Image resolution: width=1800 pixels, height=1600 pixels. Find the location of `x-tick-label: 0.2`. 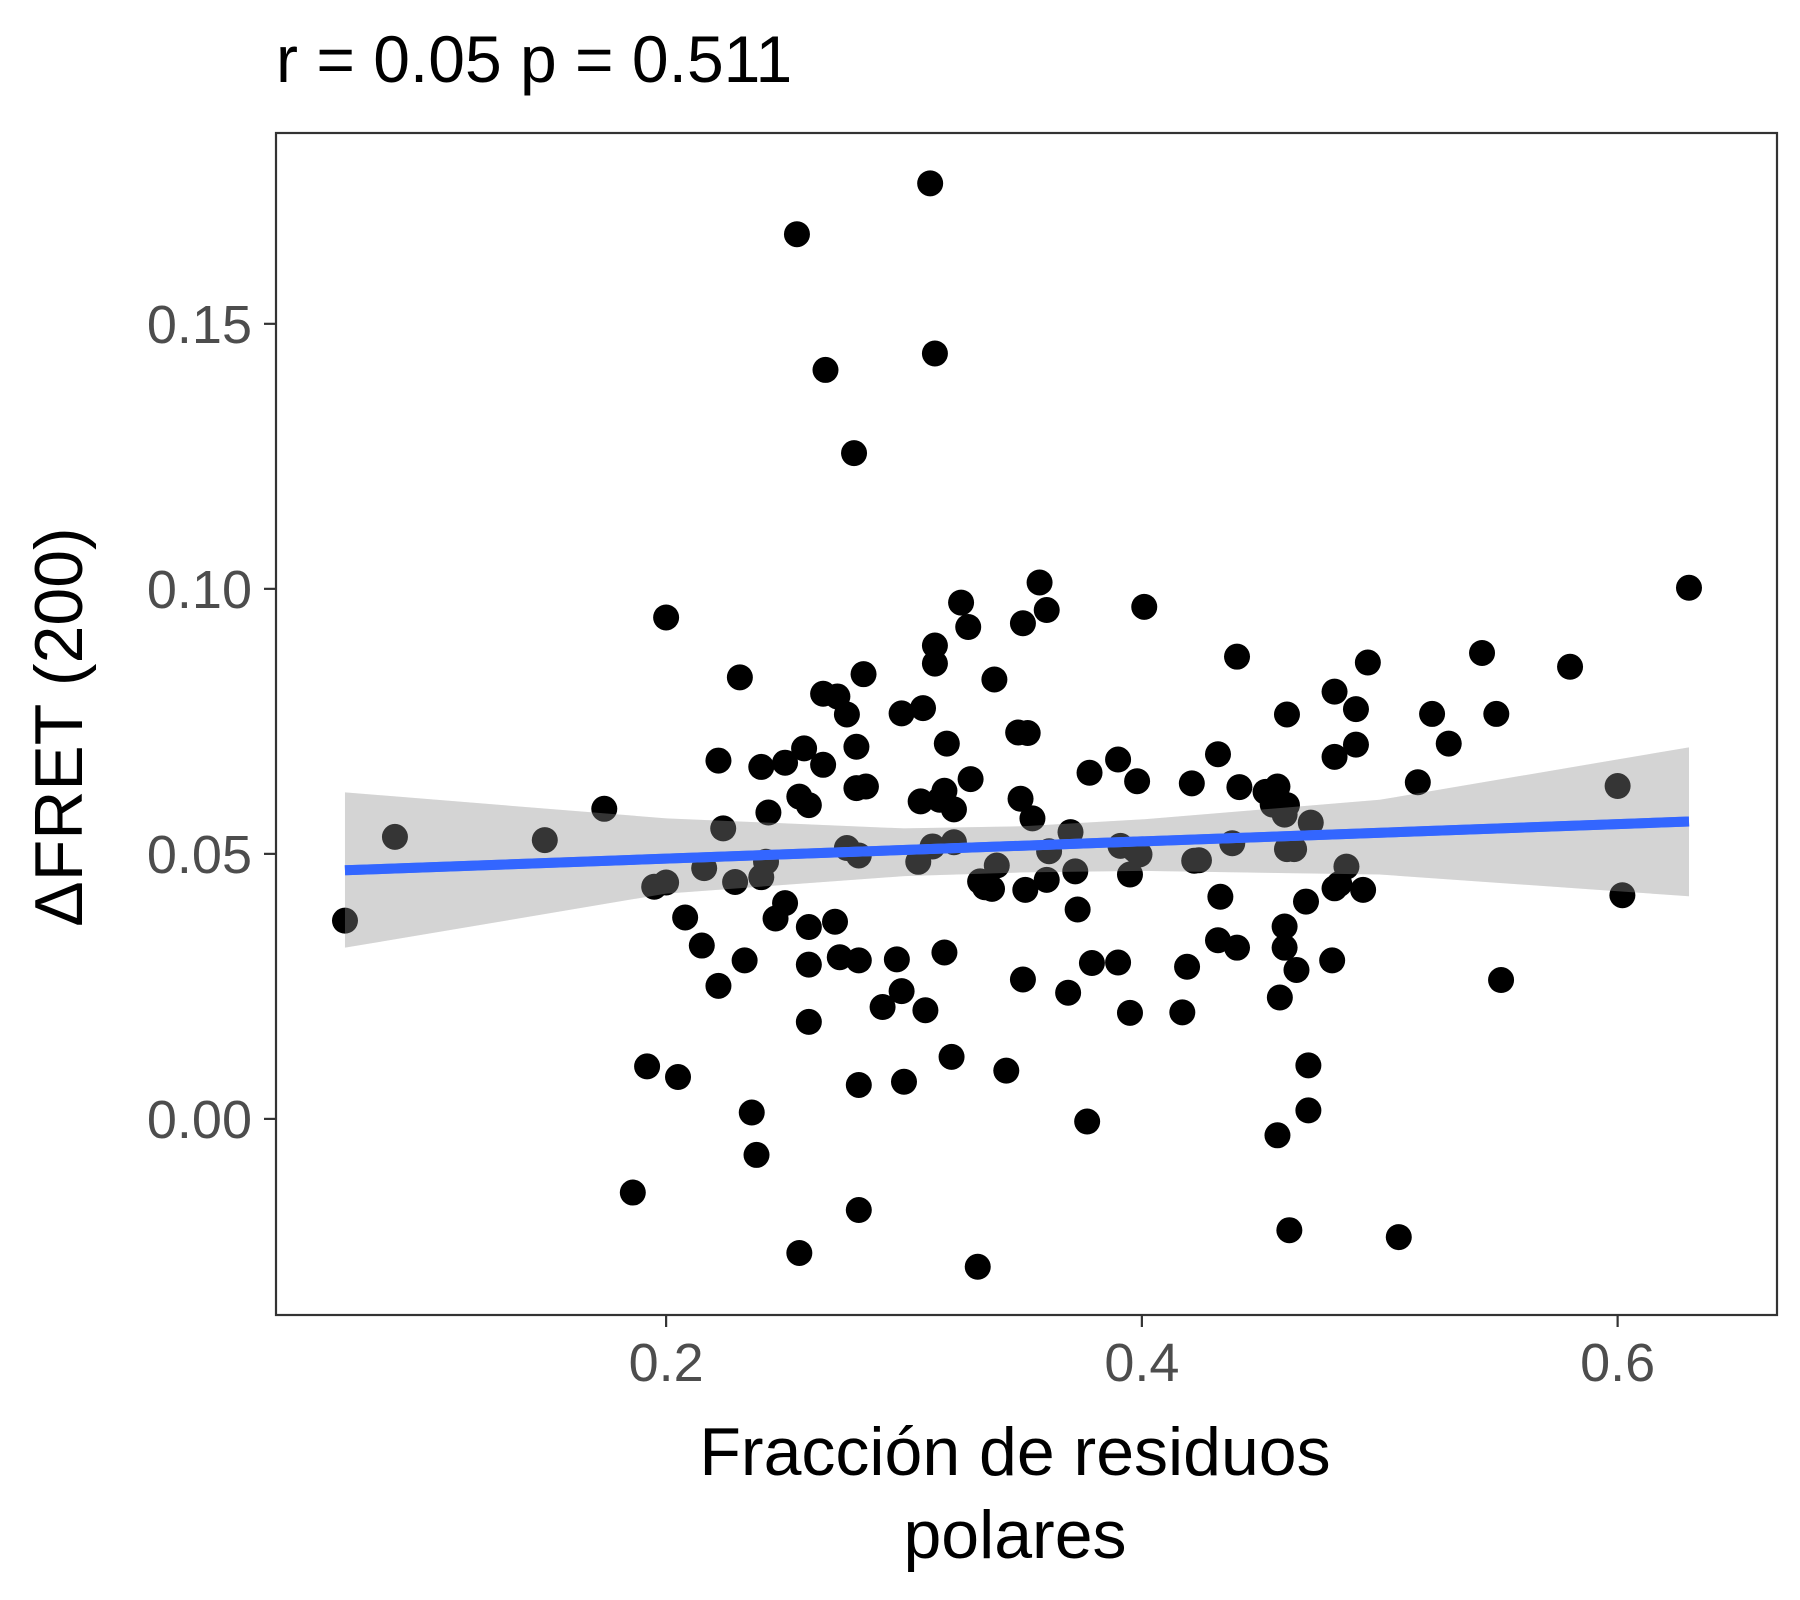

x-tick-label: 0.2 is located at coordinates (666, 1363).